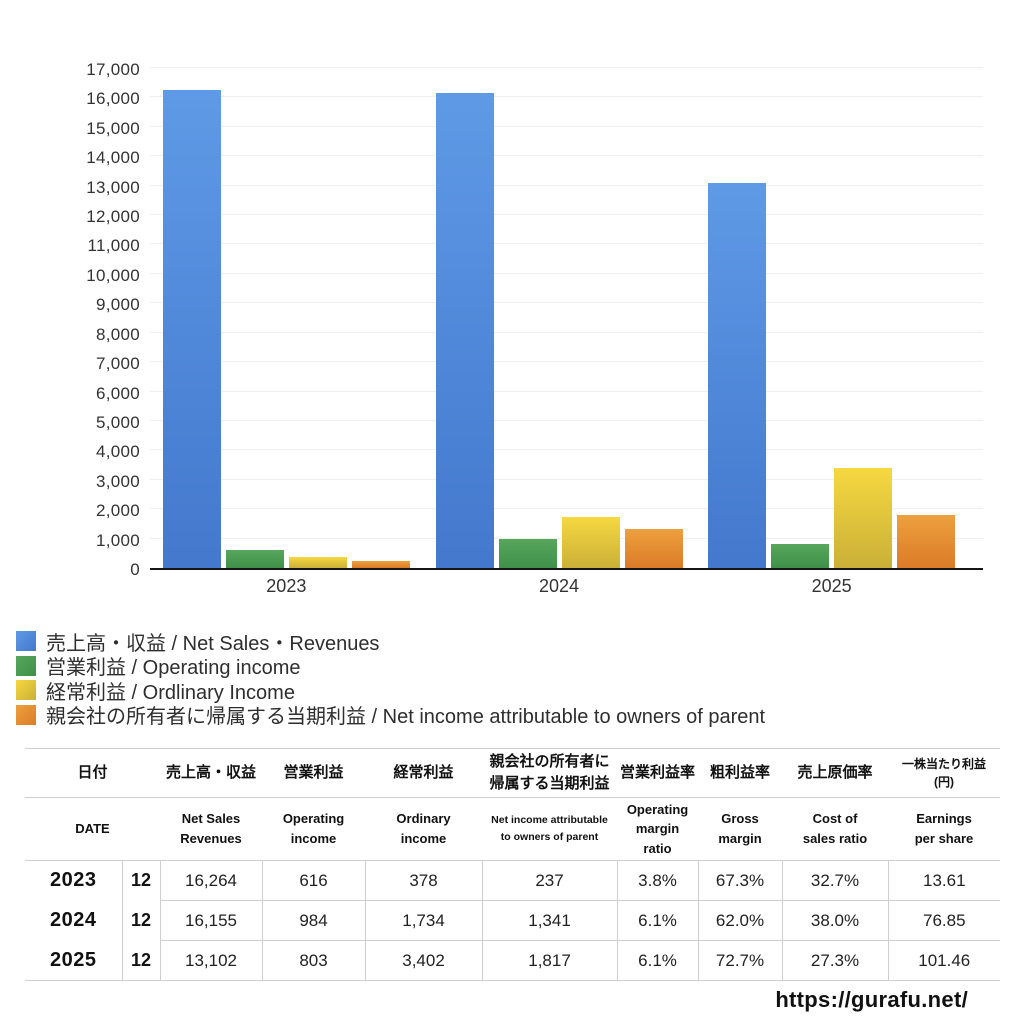  I want to click on value-cell: 1,341, so click(549, 920).